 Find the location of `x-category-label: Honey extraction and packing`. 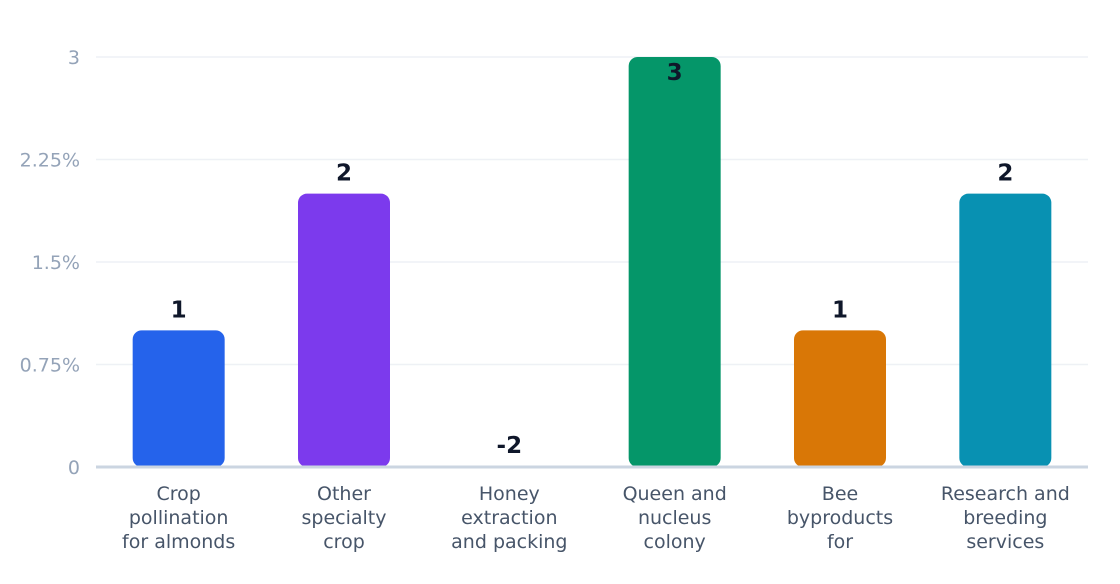

x-category-label: Honey extraction and packing is located at coordinates (509, 518).